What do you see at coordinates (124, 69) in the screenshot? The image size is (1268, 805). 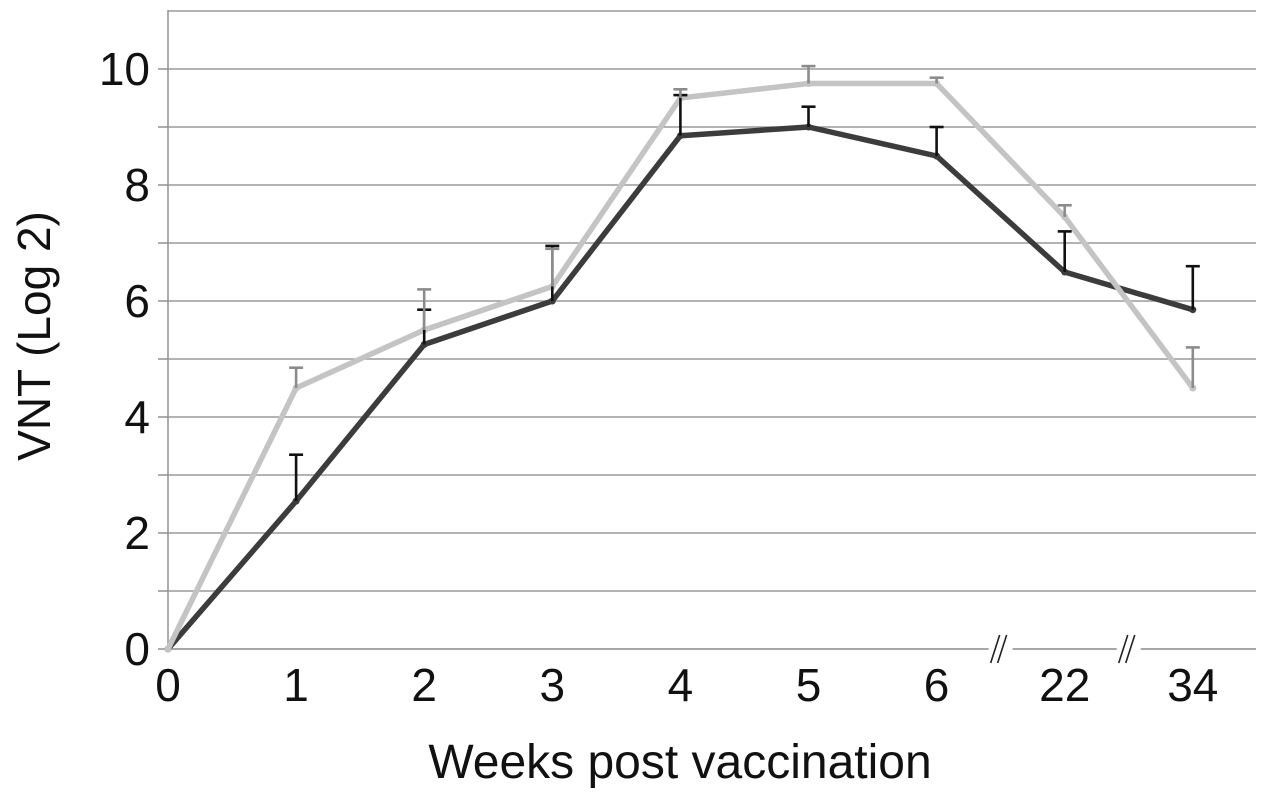 I see `y-tick-label: 10` at bounding box center [124, 69].